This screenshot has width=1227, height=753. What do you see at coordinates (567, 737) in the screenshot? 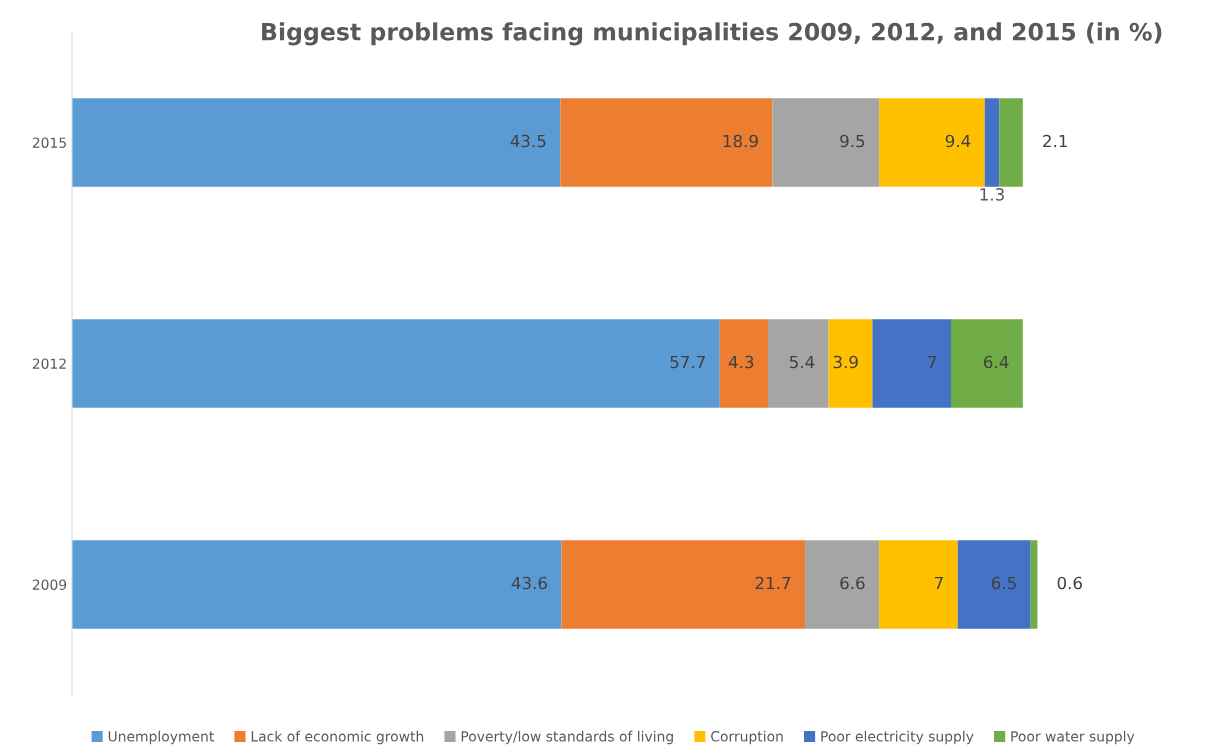
I see `legend-label: Poverty/low standards of living` at bounding box center [567, 737].